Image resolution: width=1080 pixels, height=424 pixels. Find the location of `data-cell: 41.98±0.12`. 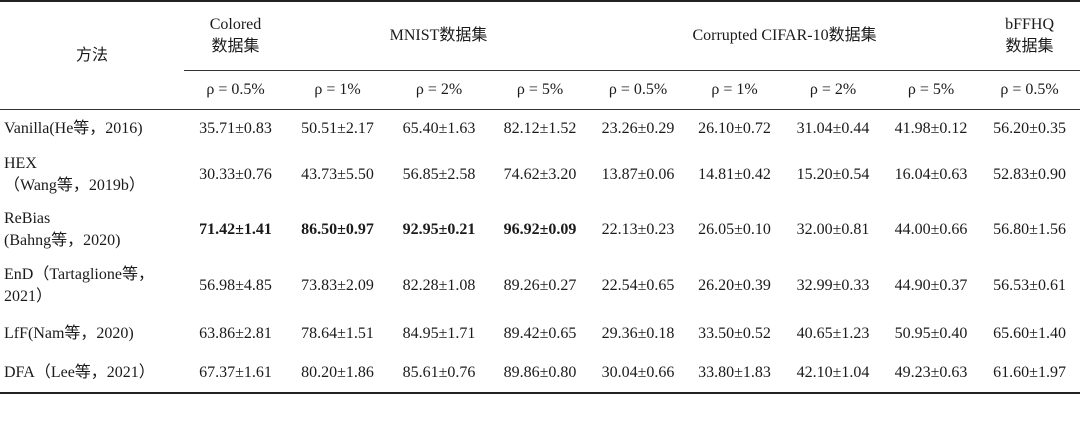

data-cell: 41.98±0.12 is located at coordinates (931, 128).